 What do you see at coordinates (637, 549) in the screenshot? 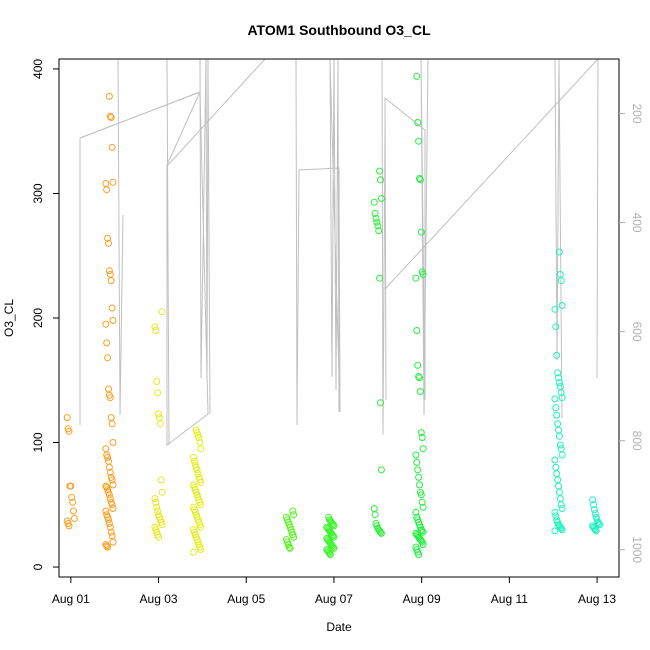
I see `y2-tick-label: 1000` at bounding box center [637, 549].